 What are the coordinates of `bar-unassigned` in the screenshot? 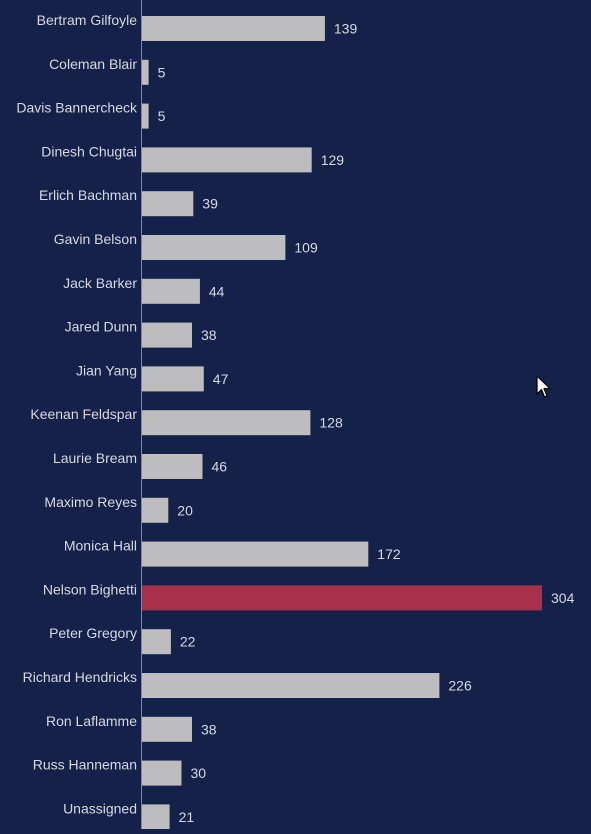 It's located at (156, 817).